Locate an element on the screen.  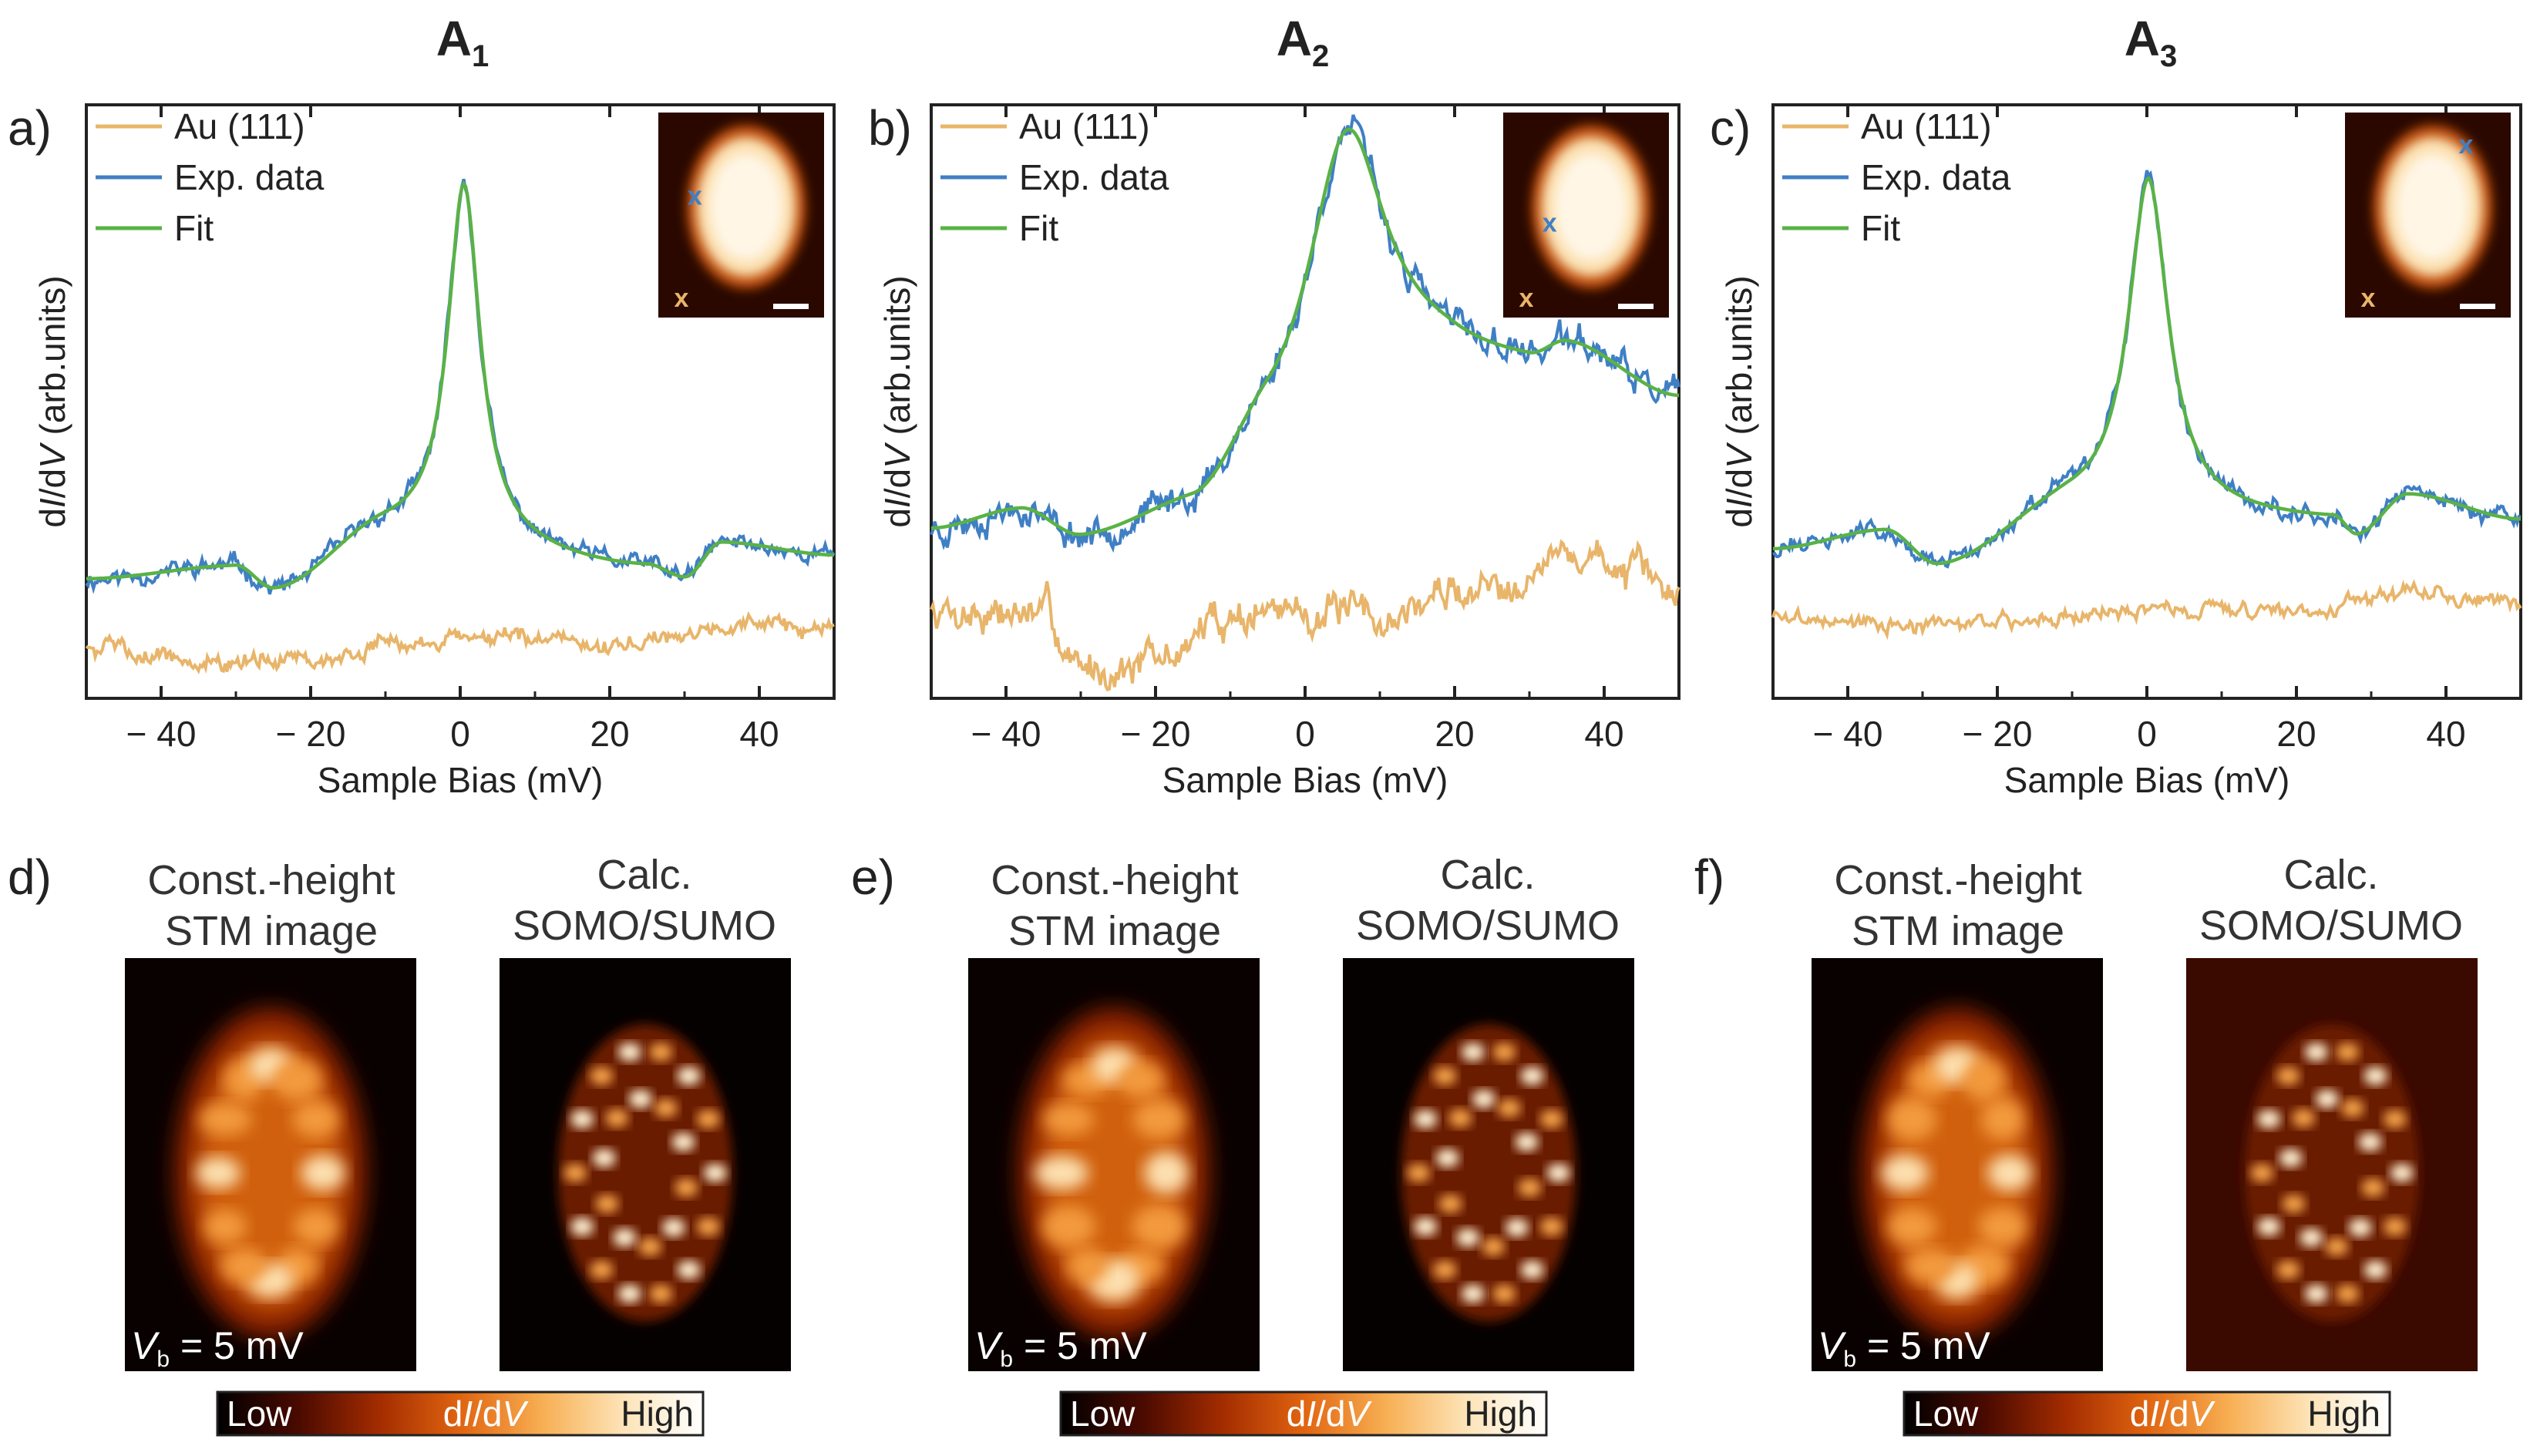
panel-label: b) is located at coordinates (890, 128).